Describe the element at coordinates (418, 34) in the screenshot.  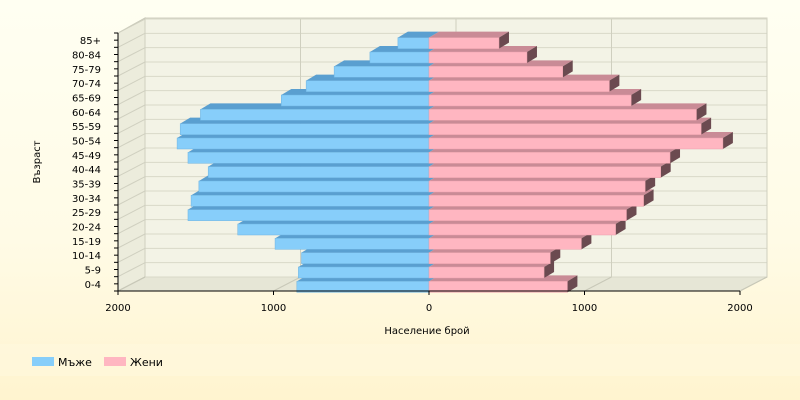
I see `bar-male-top` at that location.